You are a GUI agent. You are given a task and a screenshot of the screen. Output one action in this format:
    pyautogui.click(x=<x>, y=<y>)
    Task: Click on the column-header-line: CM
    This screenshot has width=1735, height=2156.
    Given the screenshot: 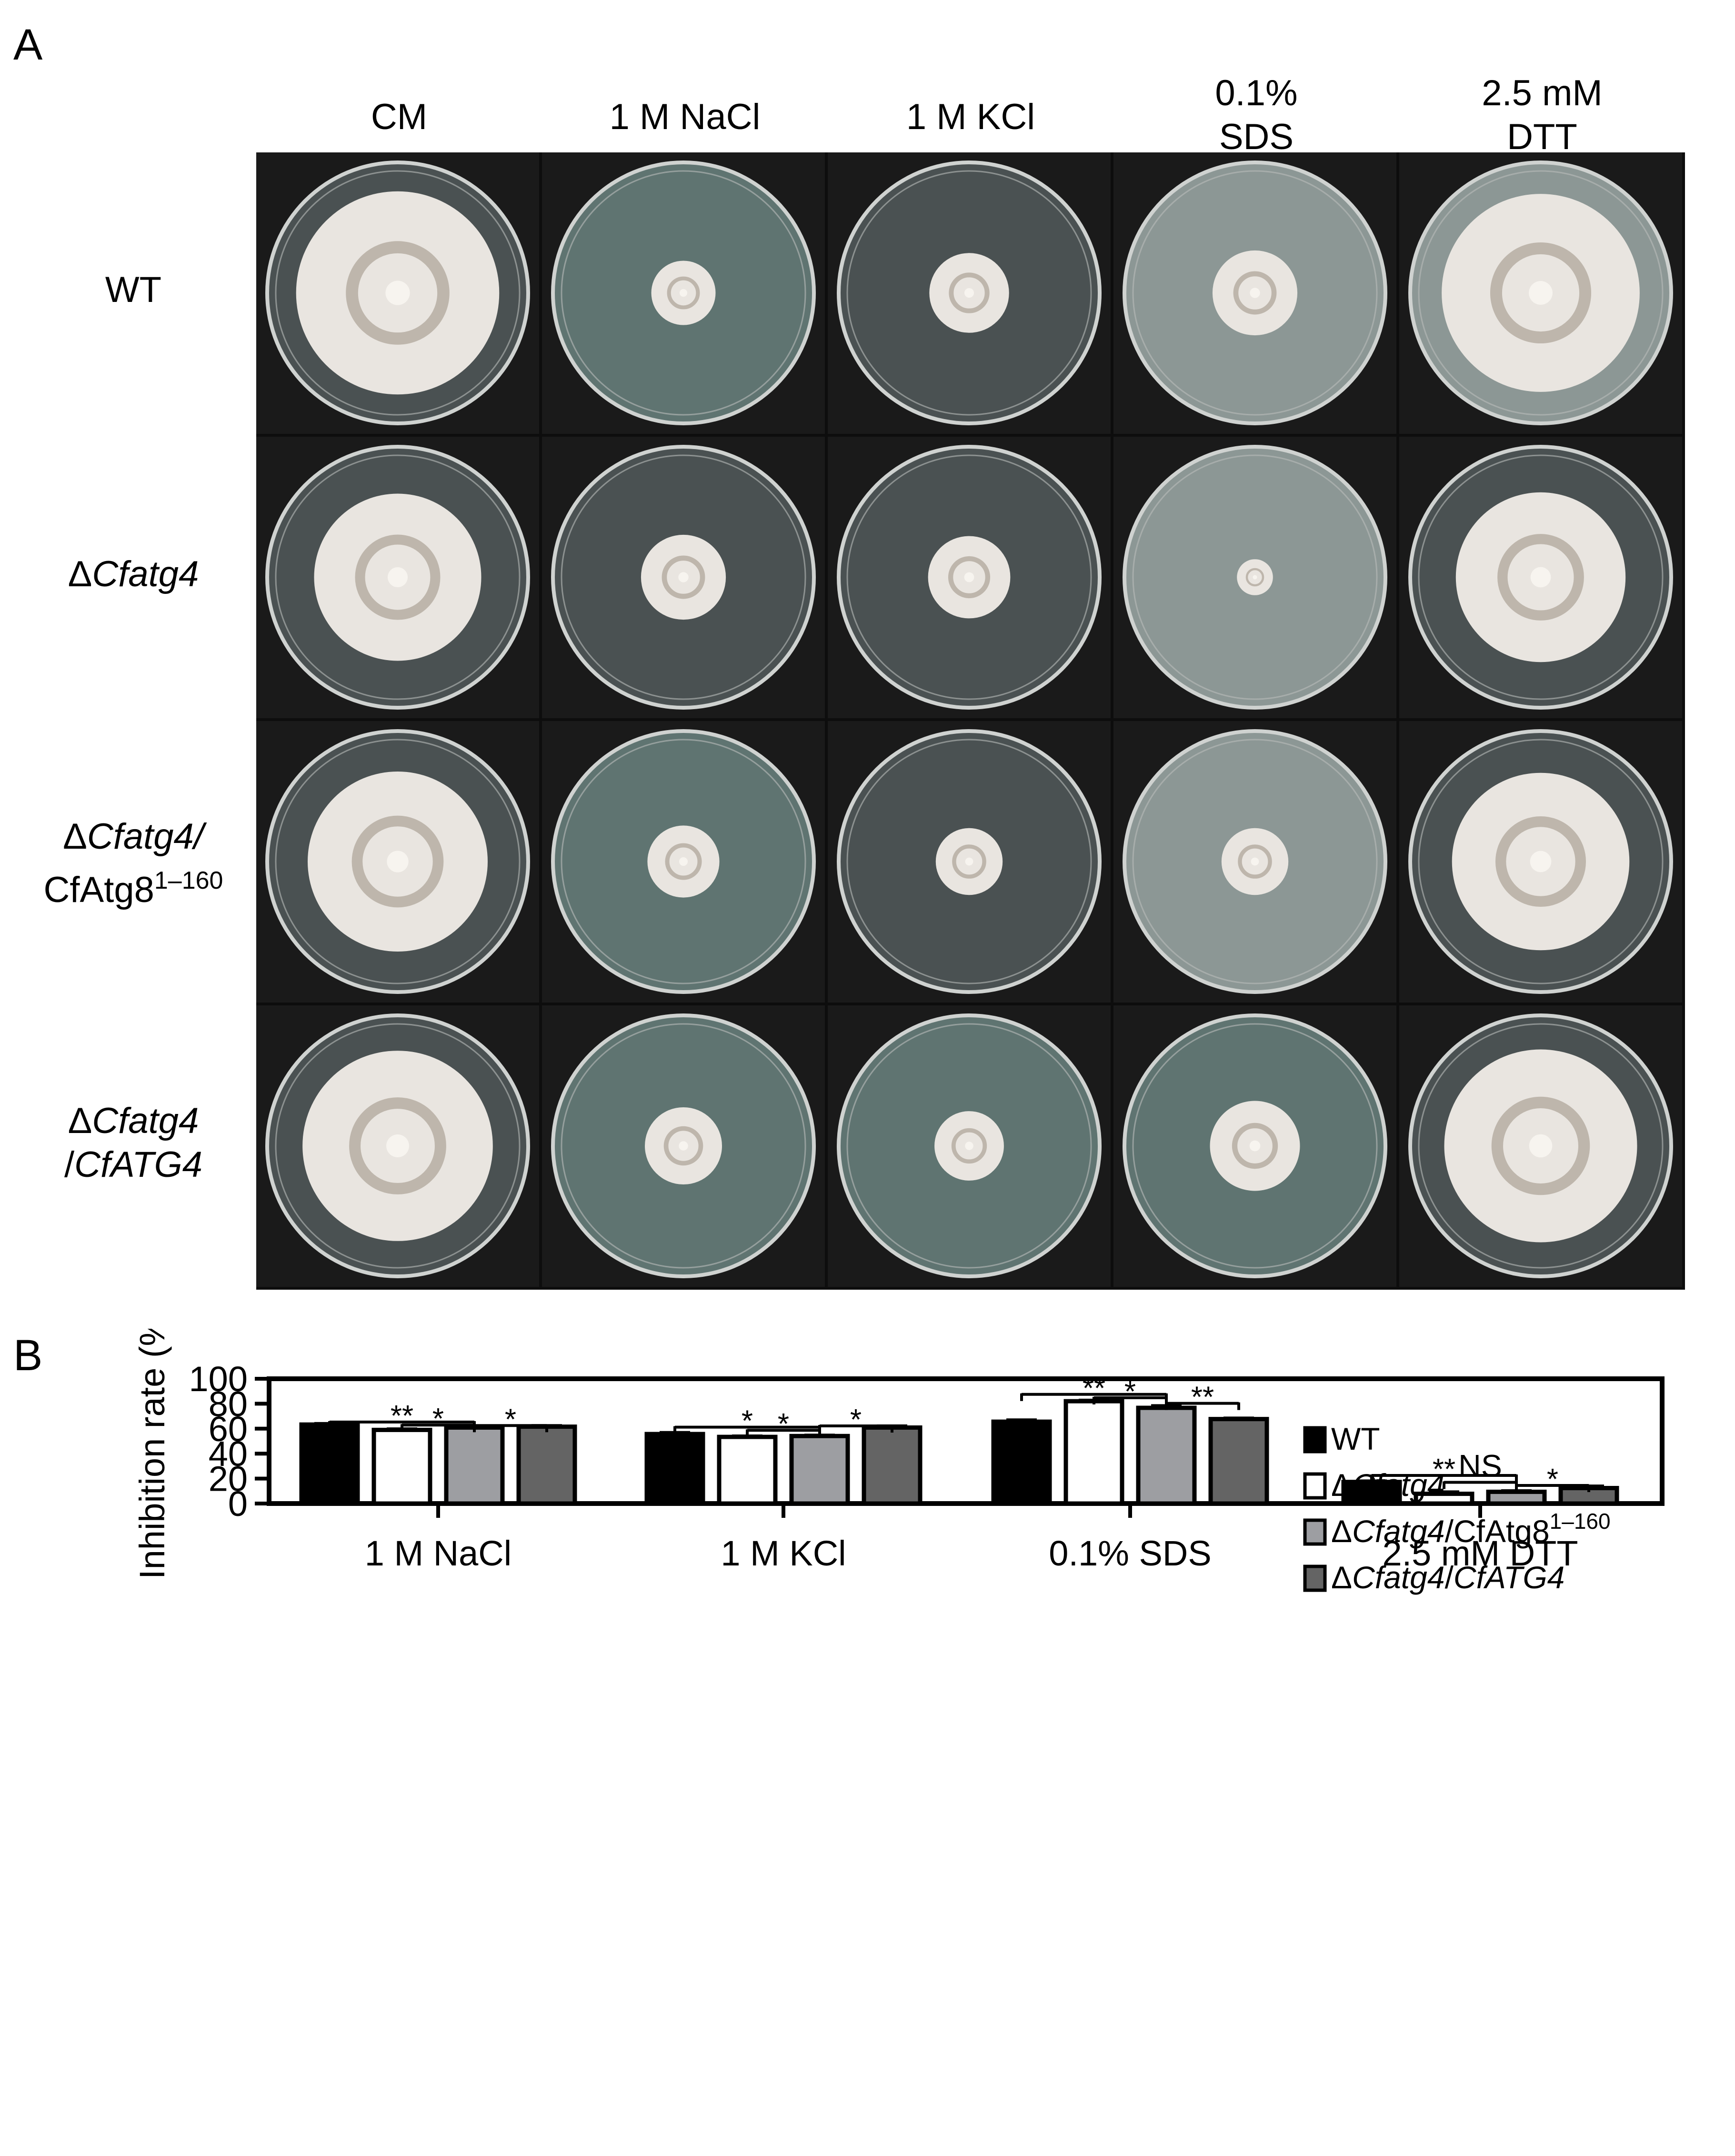 What is the action you would take?
    pyautogui.click(x=399, y=117)
    